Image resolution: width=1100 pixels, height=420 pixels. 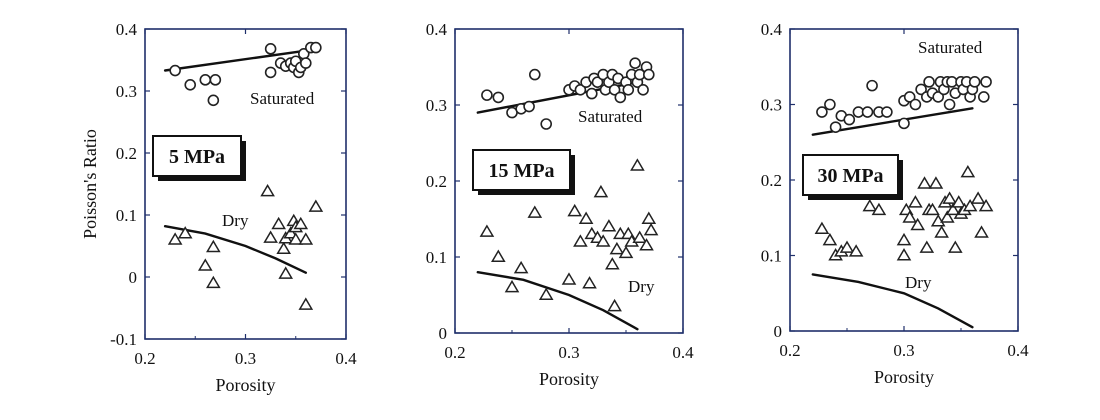 I want to click on pressure-box, so click(x=197, y=156).